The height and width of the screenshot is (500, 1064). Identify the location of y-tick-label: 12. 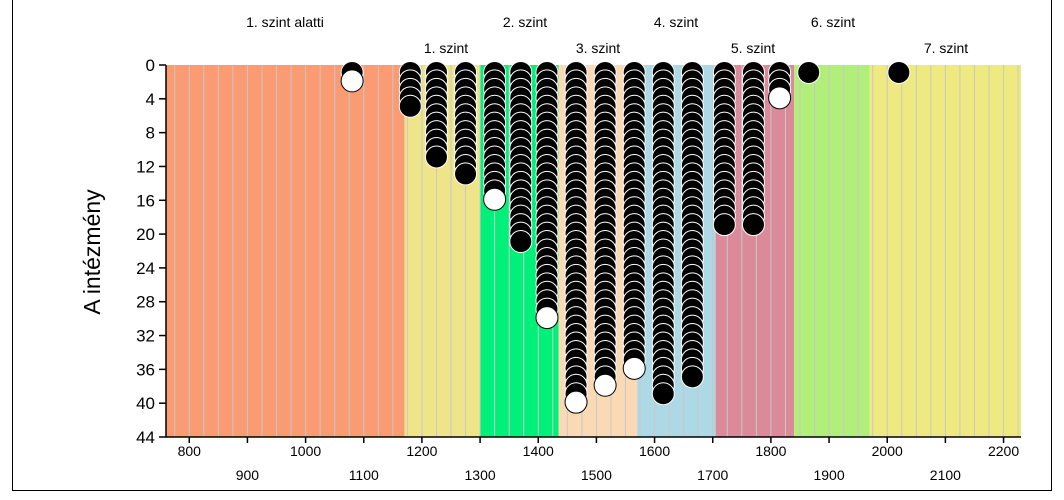
(145, 166).